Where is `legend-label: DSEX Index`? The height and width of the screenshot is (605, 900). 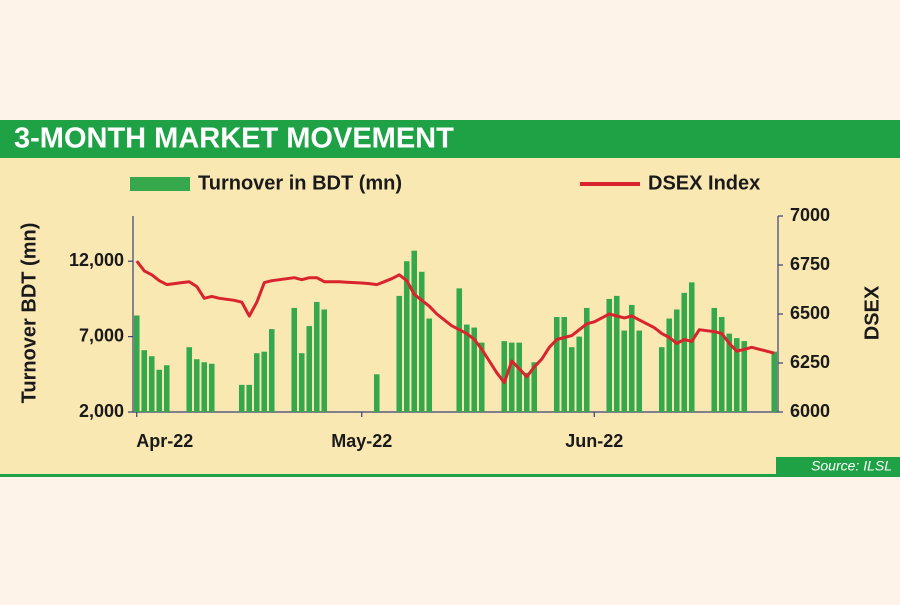
legend-label: DSEX Index is located at coordinates (704, 183).